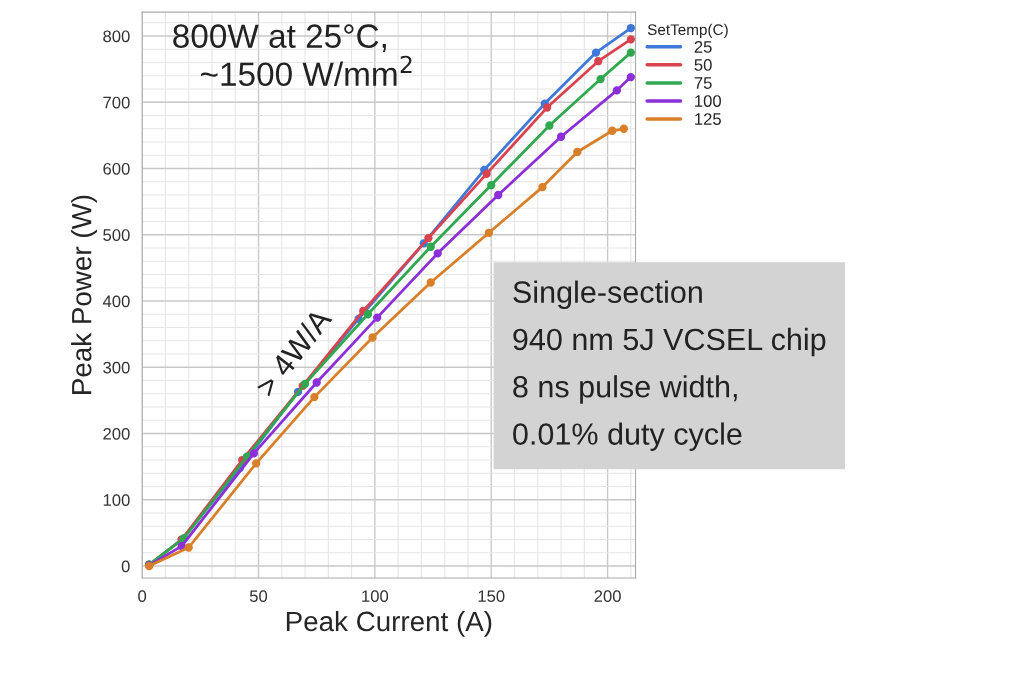 The image size is (1030, 676). I want to click on y-tick-label: 0, so click(125, 566).